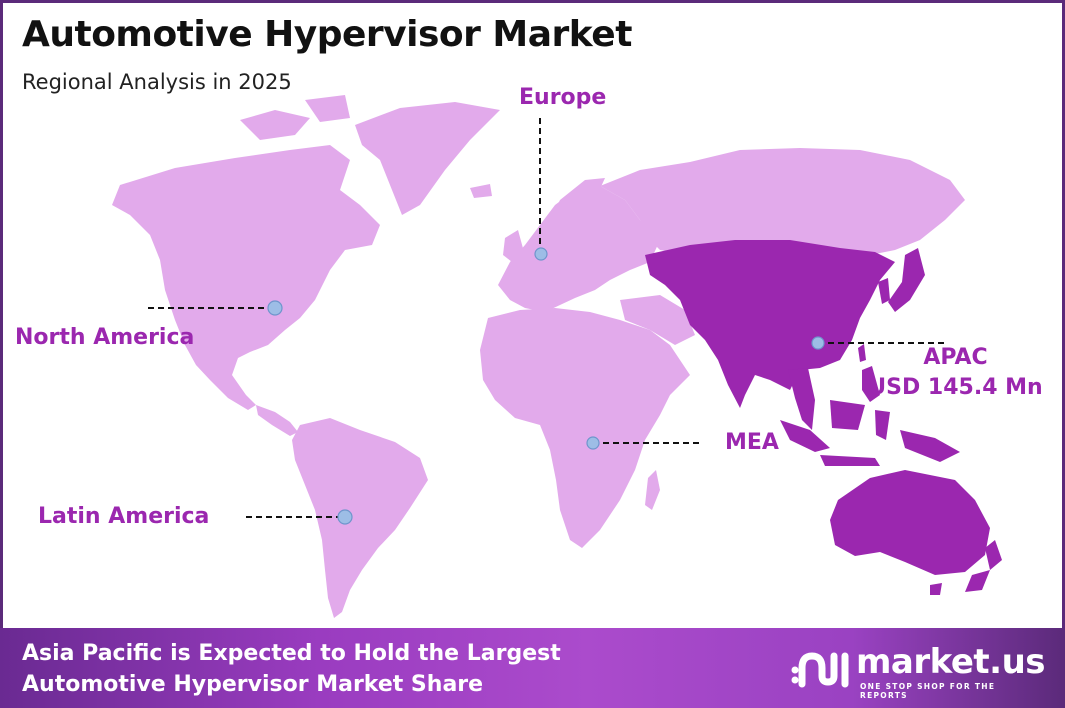 This screenshot has height=708, width=1065. Describe the element at coordinates (820, 670) in the screenshot. I see `logo-mark-icon` at that location.